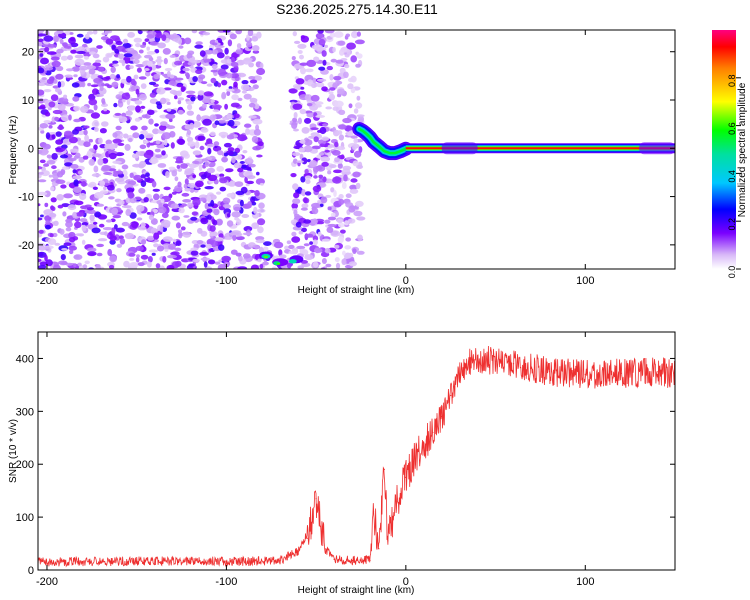 This screenshot has width=750, height=600. What do you see at coordinates (13, 451) in the screenshot?
I see `snr-y-label: SNR (10 * v/v)` at bounding box center [13, 451].